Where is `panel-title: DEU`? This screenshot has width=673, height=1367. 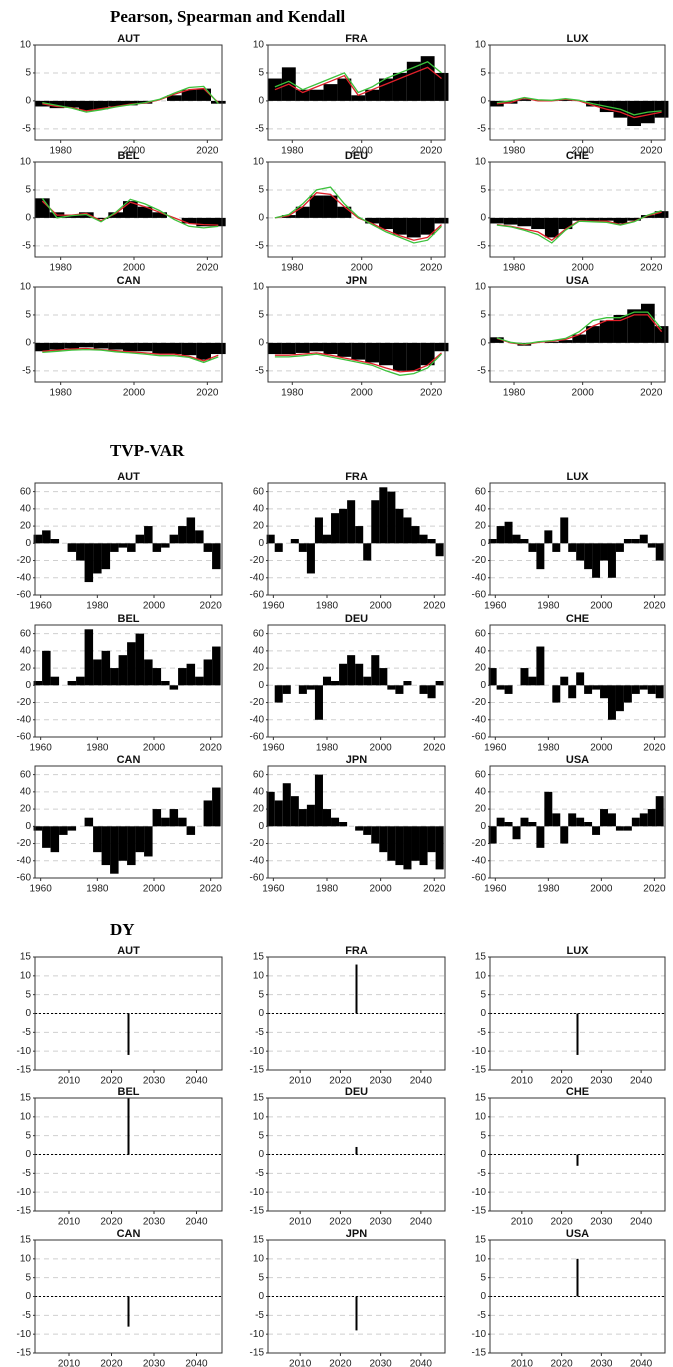
panel-title: DEU is located at coordinates (356, 1092).